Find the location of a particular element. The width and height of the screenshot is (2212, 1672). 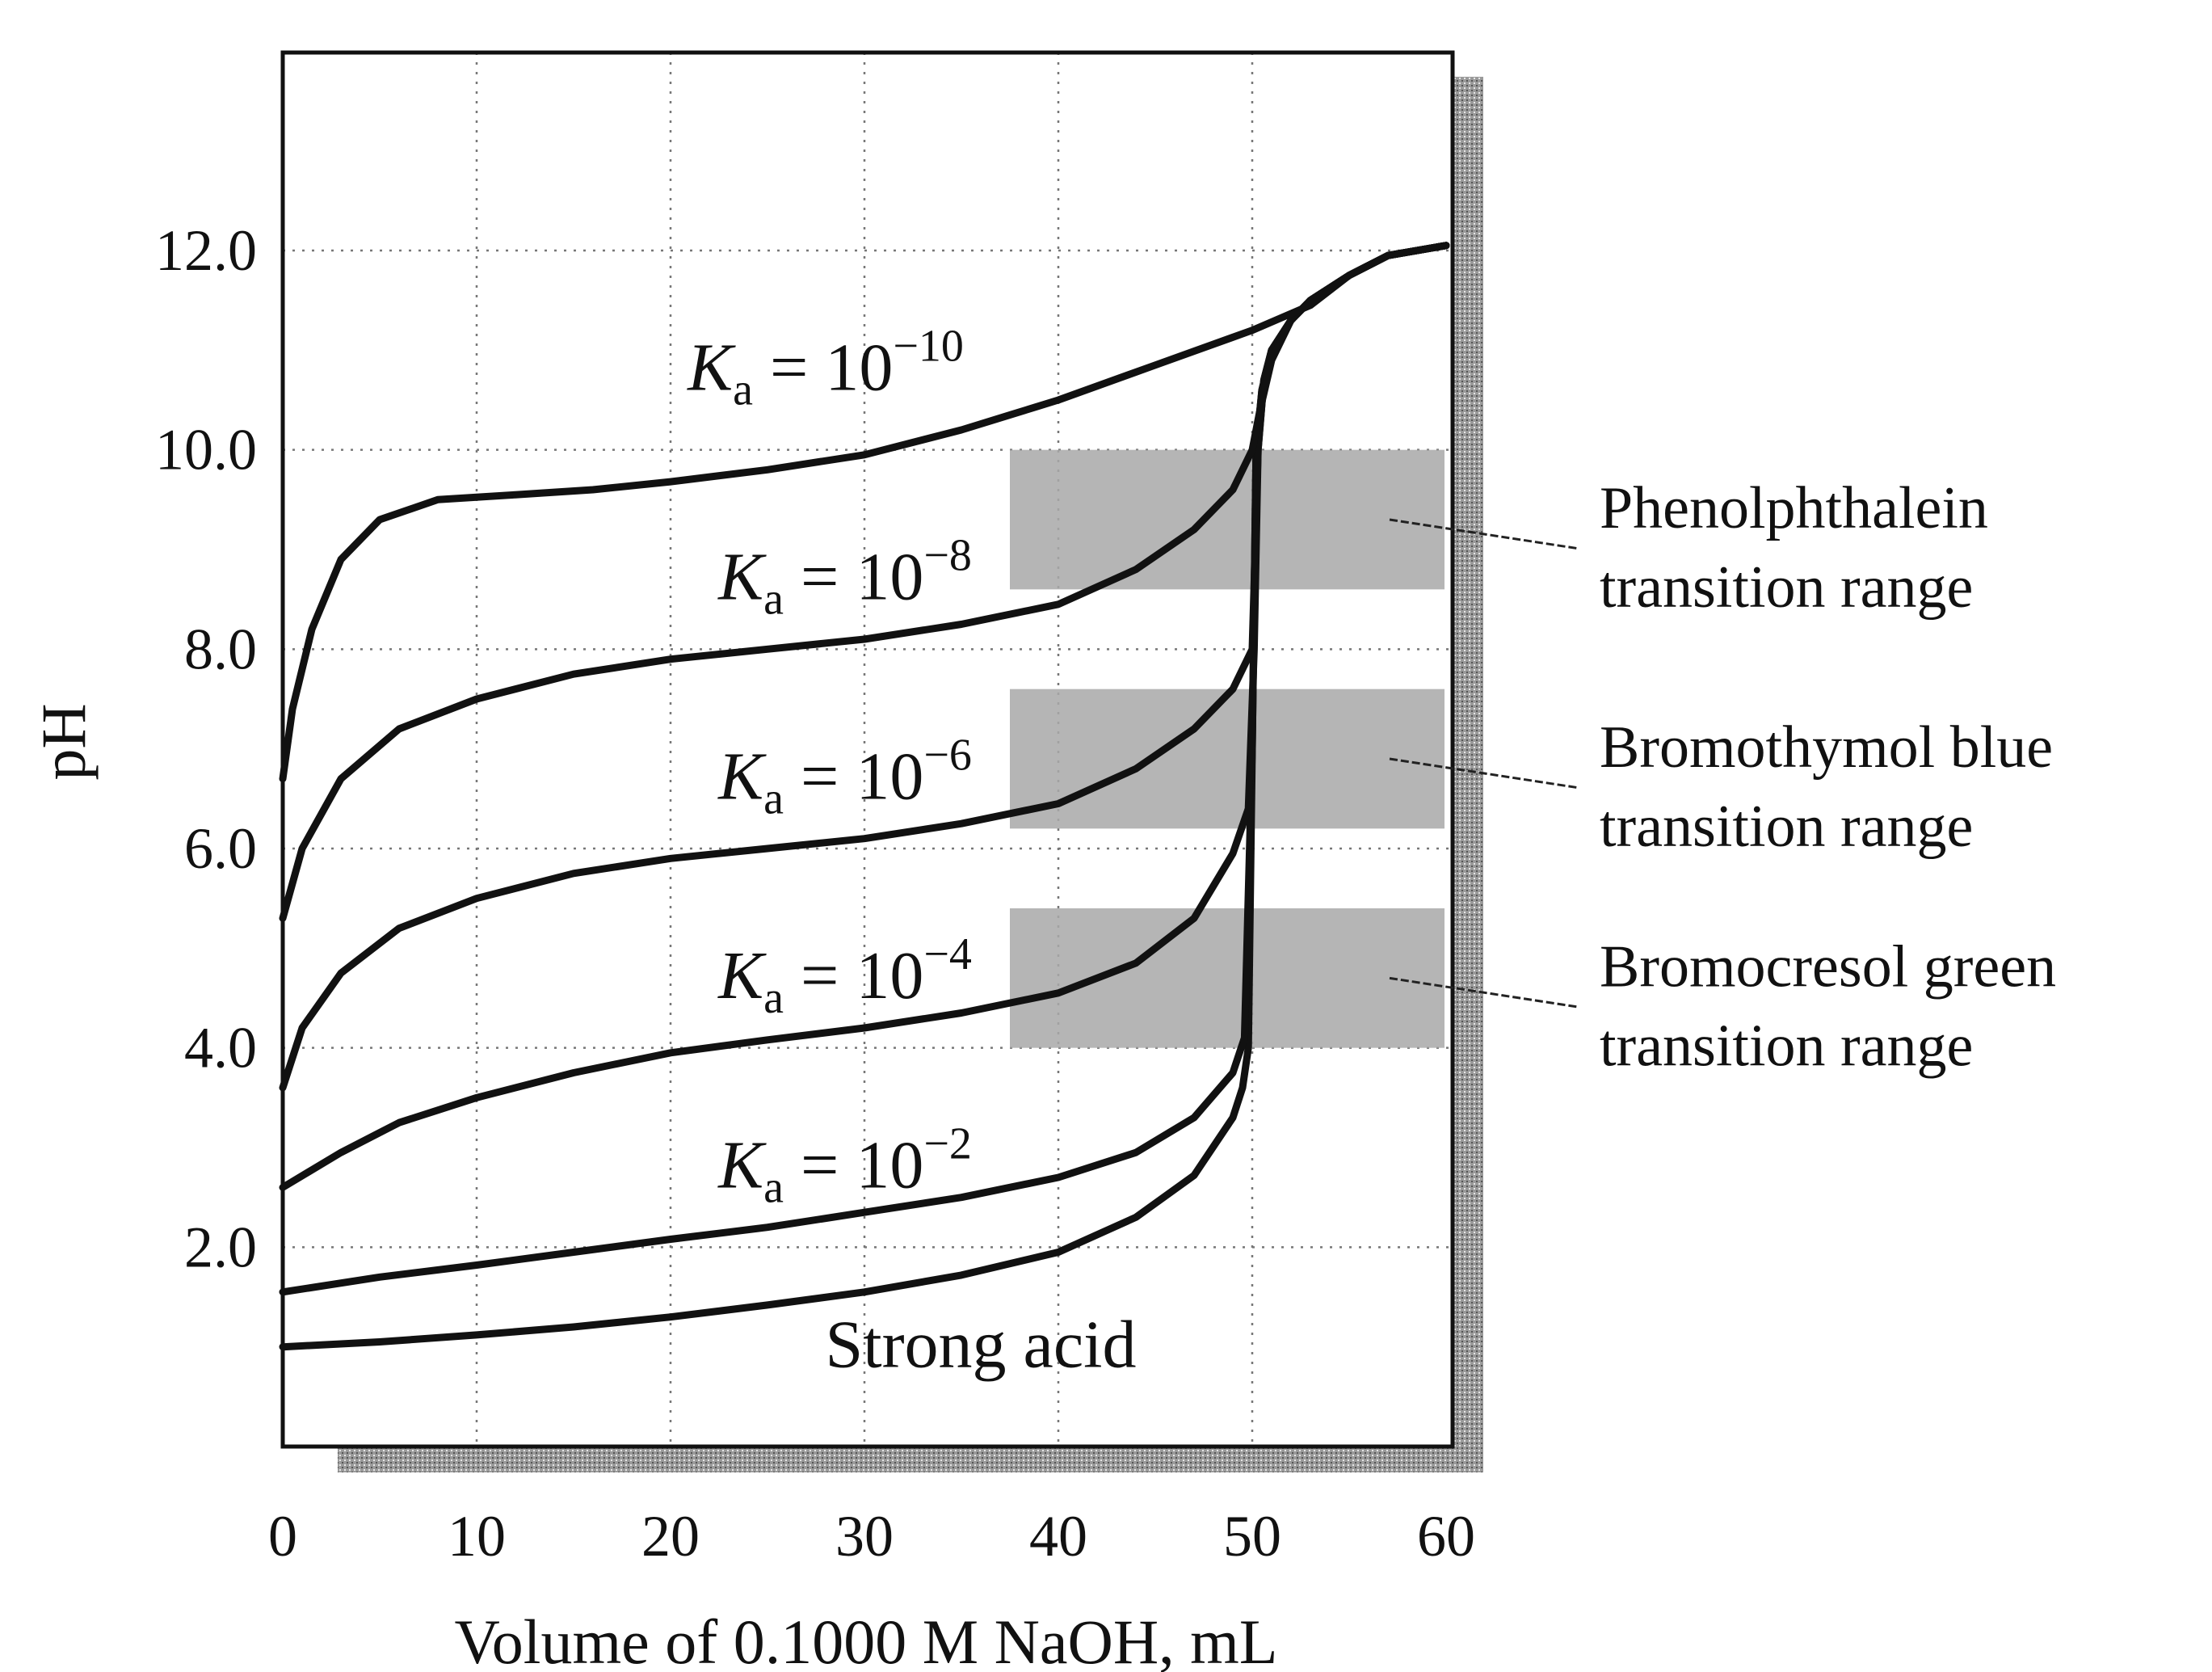

y-tick-label: 8.0 is located at coordinates (221, 649).